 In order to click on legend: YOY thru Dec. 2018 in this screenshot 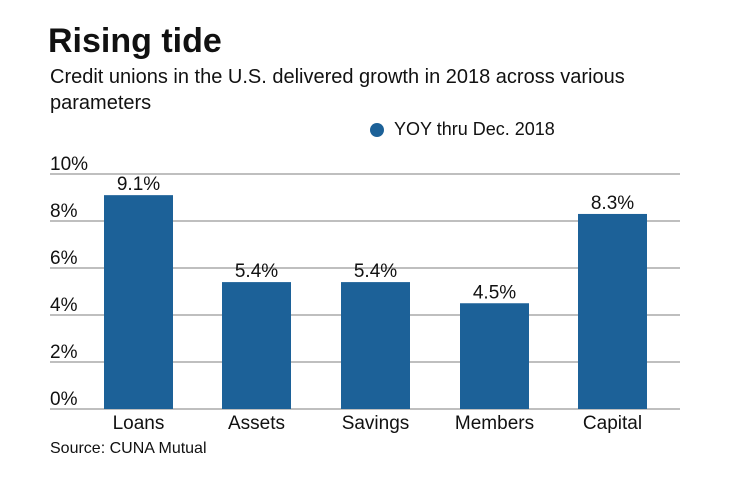, I will do `click(462, 129)`.